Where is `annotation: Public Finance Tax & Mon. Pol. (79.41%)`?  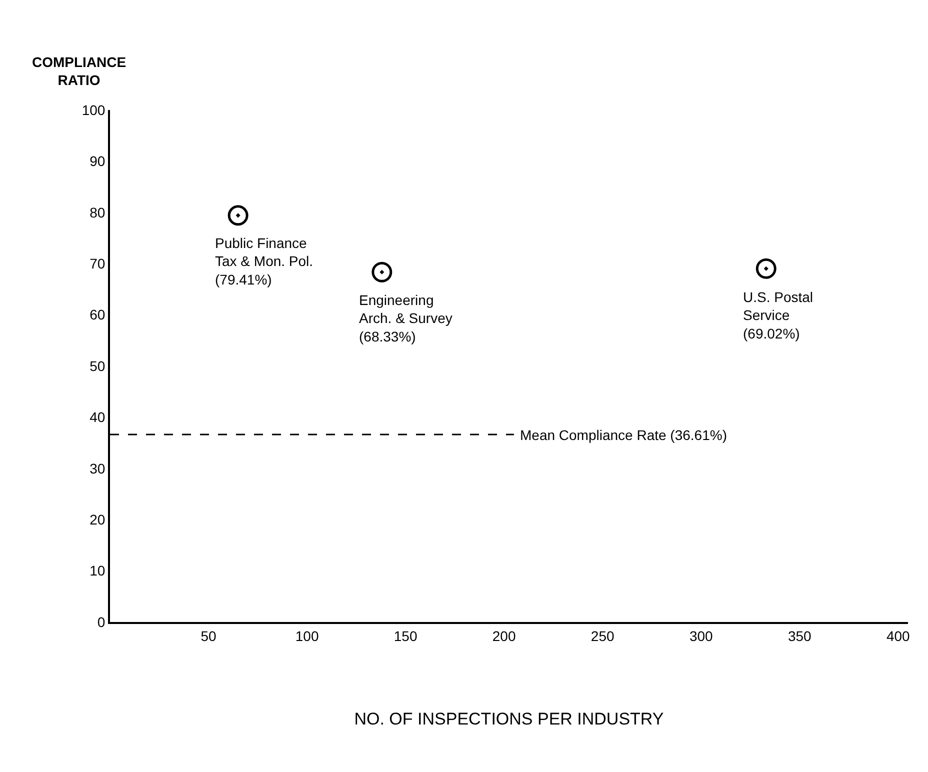
annotation: Public Finance Tax & Mon. Pol. (79.41%) is located at coordinates (264, 261).